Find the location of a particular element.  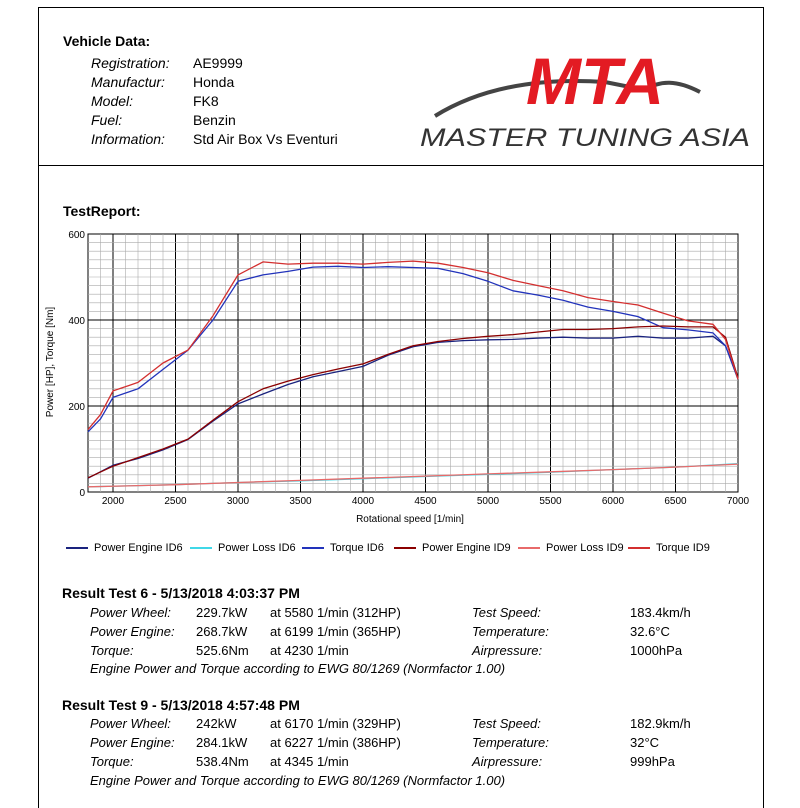

vehicle-value: FK8 is located at coordinates (206, 101).